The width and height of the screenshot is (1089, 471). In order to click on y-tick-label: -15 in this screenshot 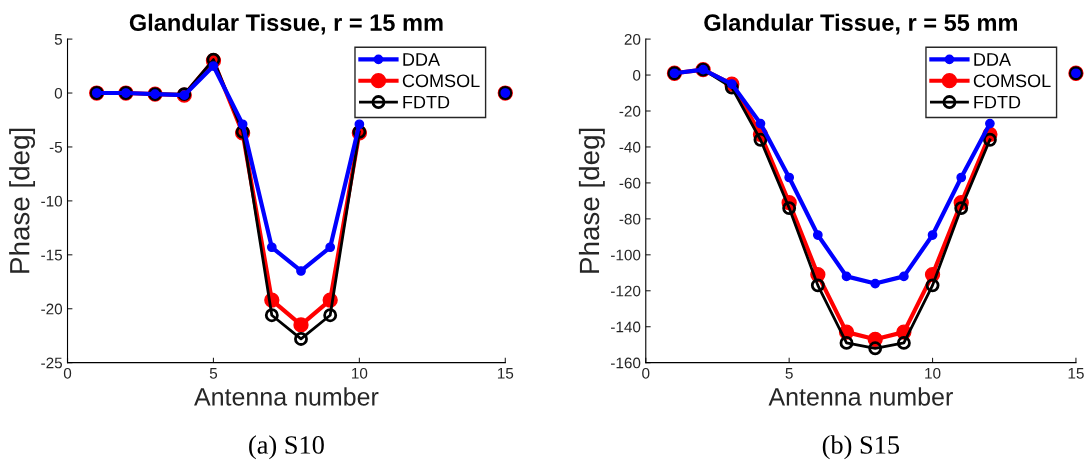, I will do `click(52, 255)`.